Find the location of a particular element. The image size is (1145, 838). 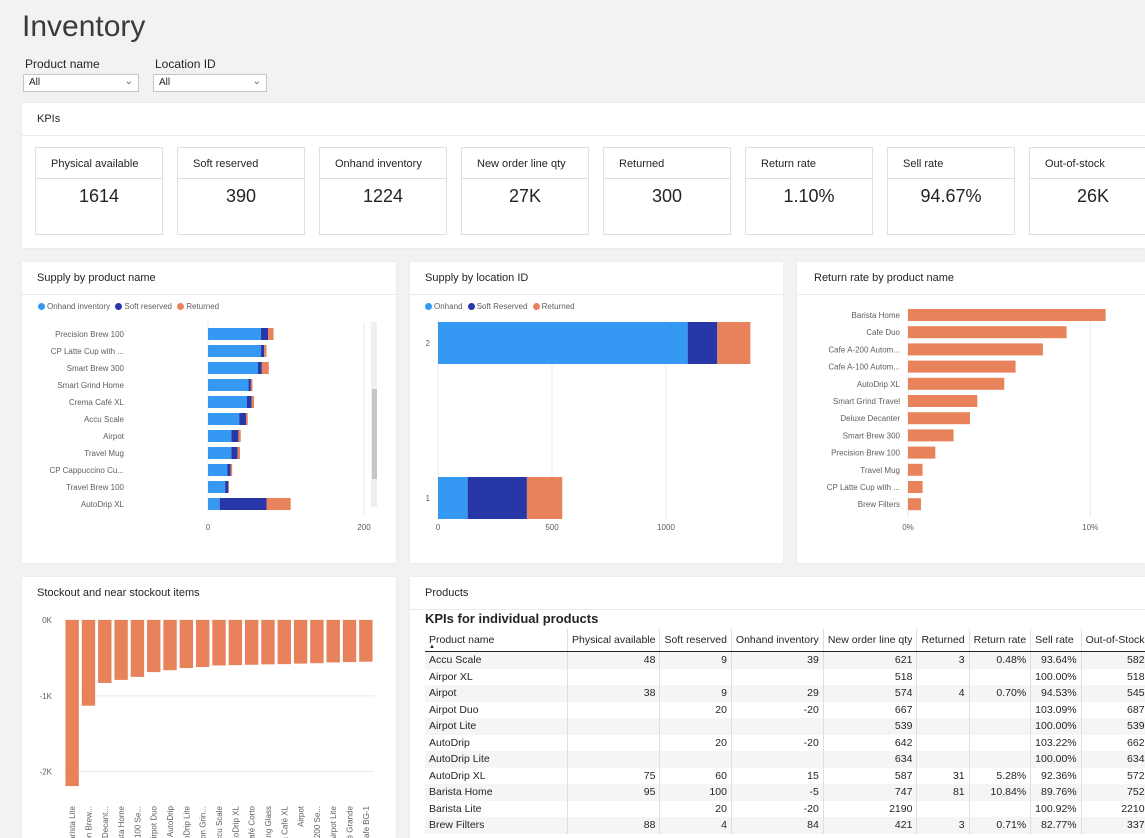

kpi-card-sell-rate: Sell rate 94.67% is located at coordinates (951, 191).